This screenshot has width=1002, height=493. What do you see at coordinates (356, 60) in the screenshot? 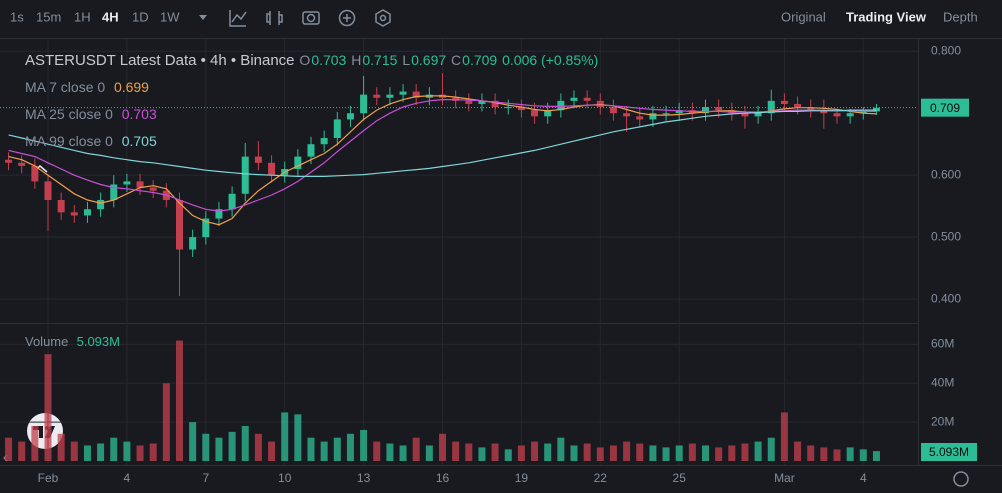
I see `ohlc-label: H` at bounding box center [356, 60].